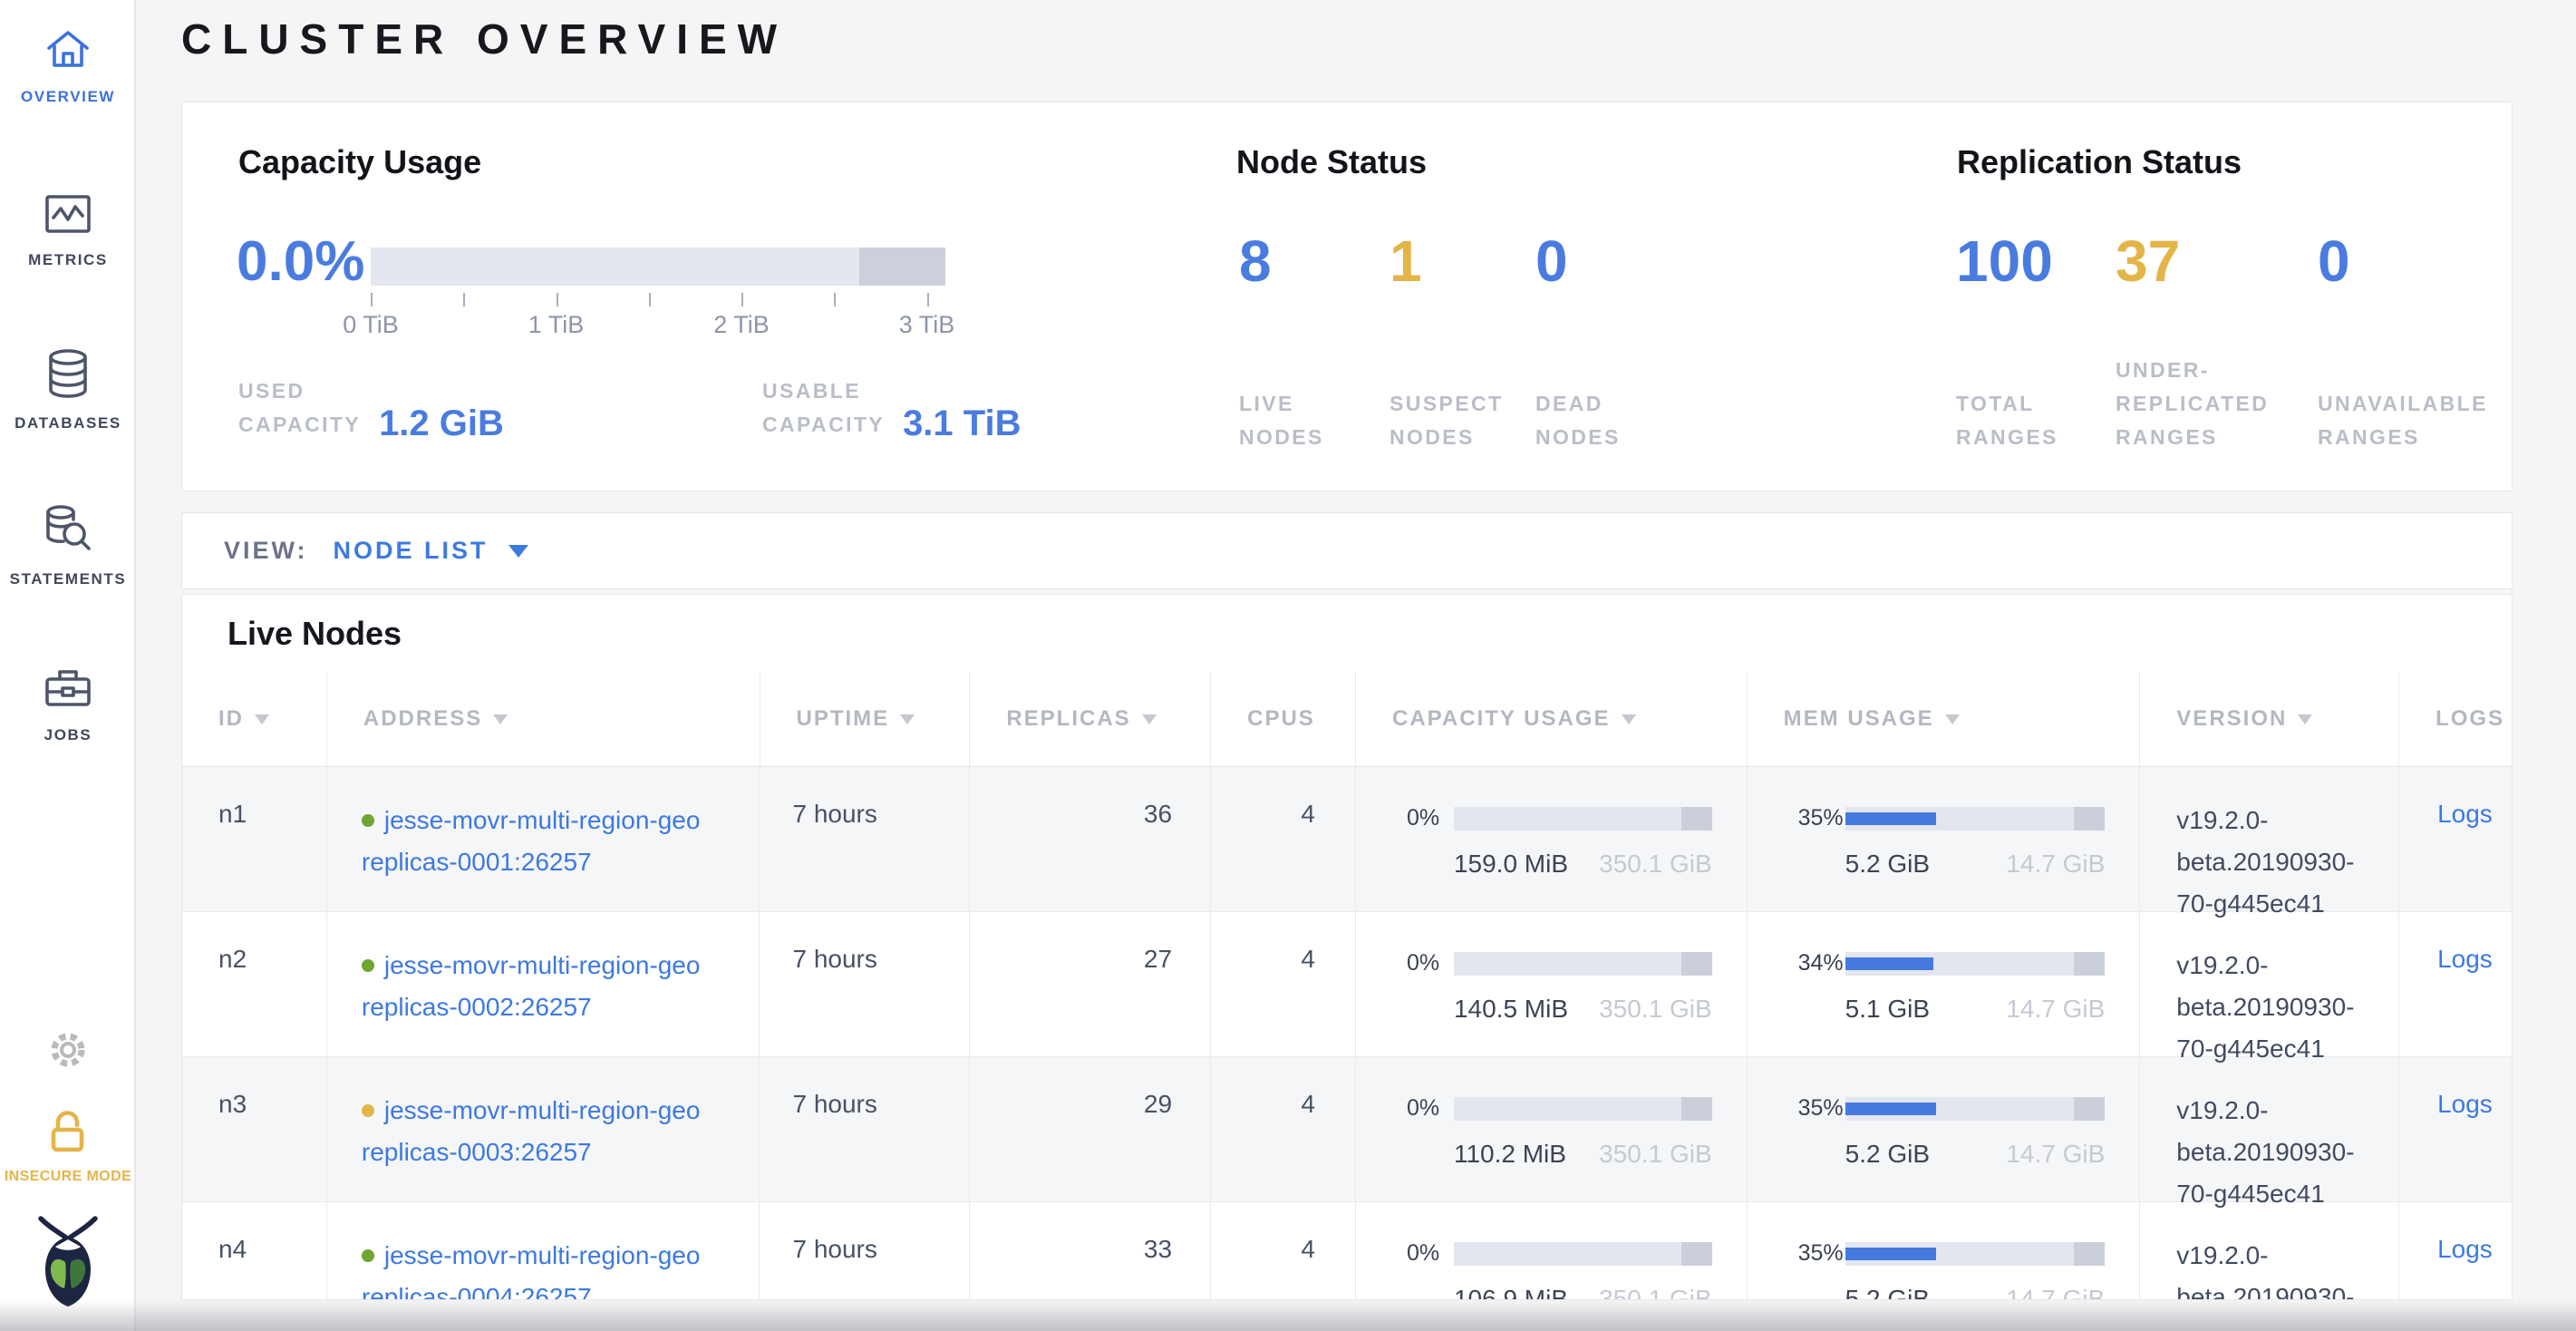  I want to click on stat-label-line: LIVE, so click(1266, 404).